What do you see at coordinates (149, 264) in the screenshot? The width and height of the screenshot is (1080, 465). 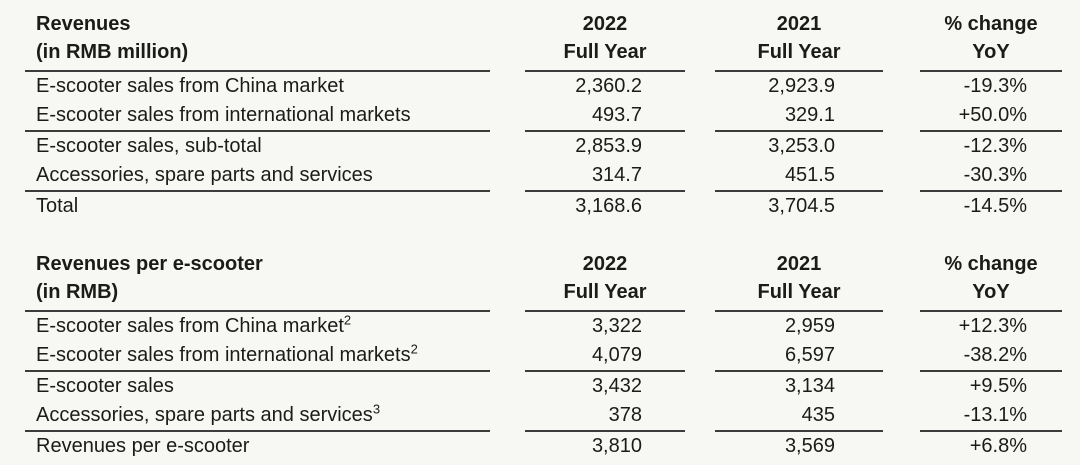 I see `table-title-line1: Revenues per e-scooter` at bounding box center [149, 264].